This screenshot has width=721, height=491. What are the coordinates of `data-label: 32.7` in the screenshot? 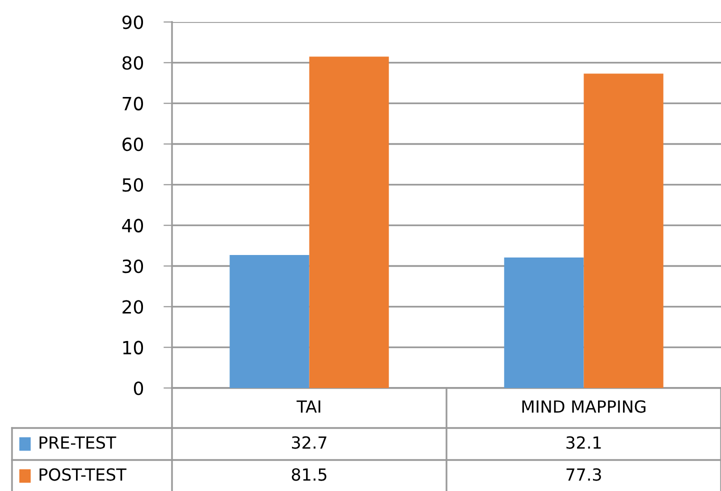 It's located at (309, 442).